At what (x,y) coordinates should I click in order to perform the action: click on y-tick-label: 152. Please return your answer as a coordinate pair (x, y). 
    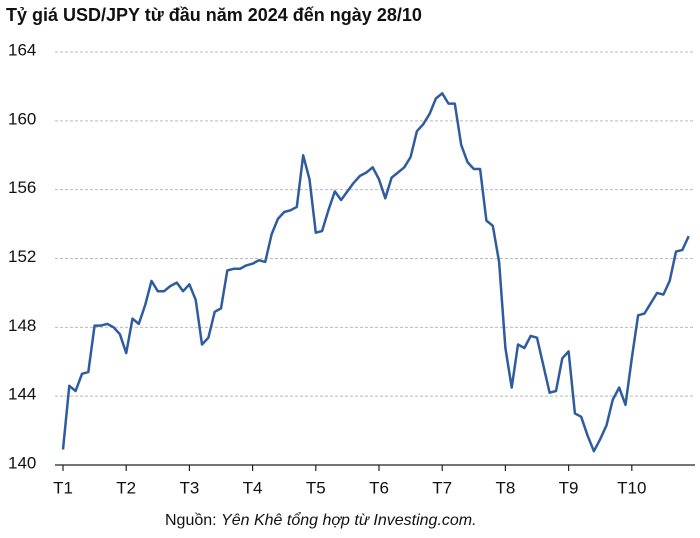
    Looking at the image, I should click on (22, 256).